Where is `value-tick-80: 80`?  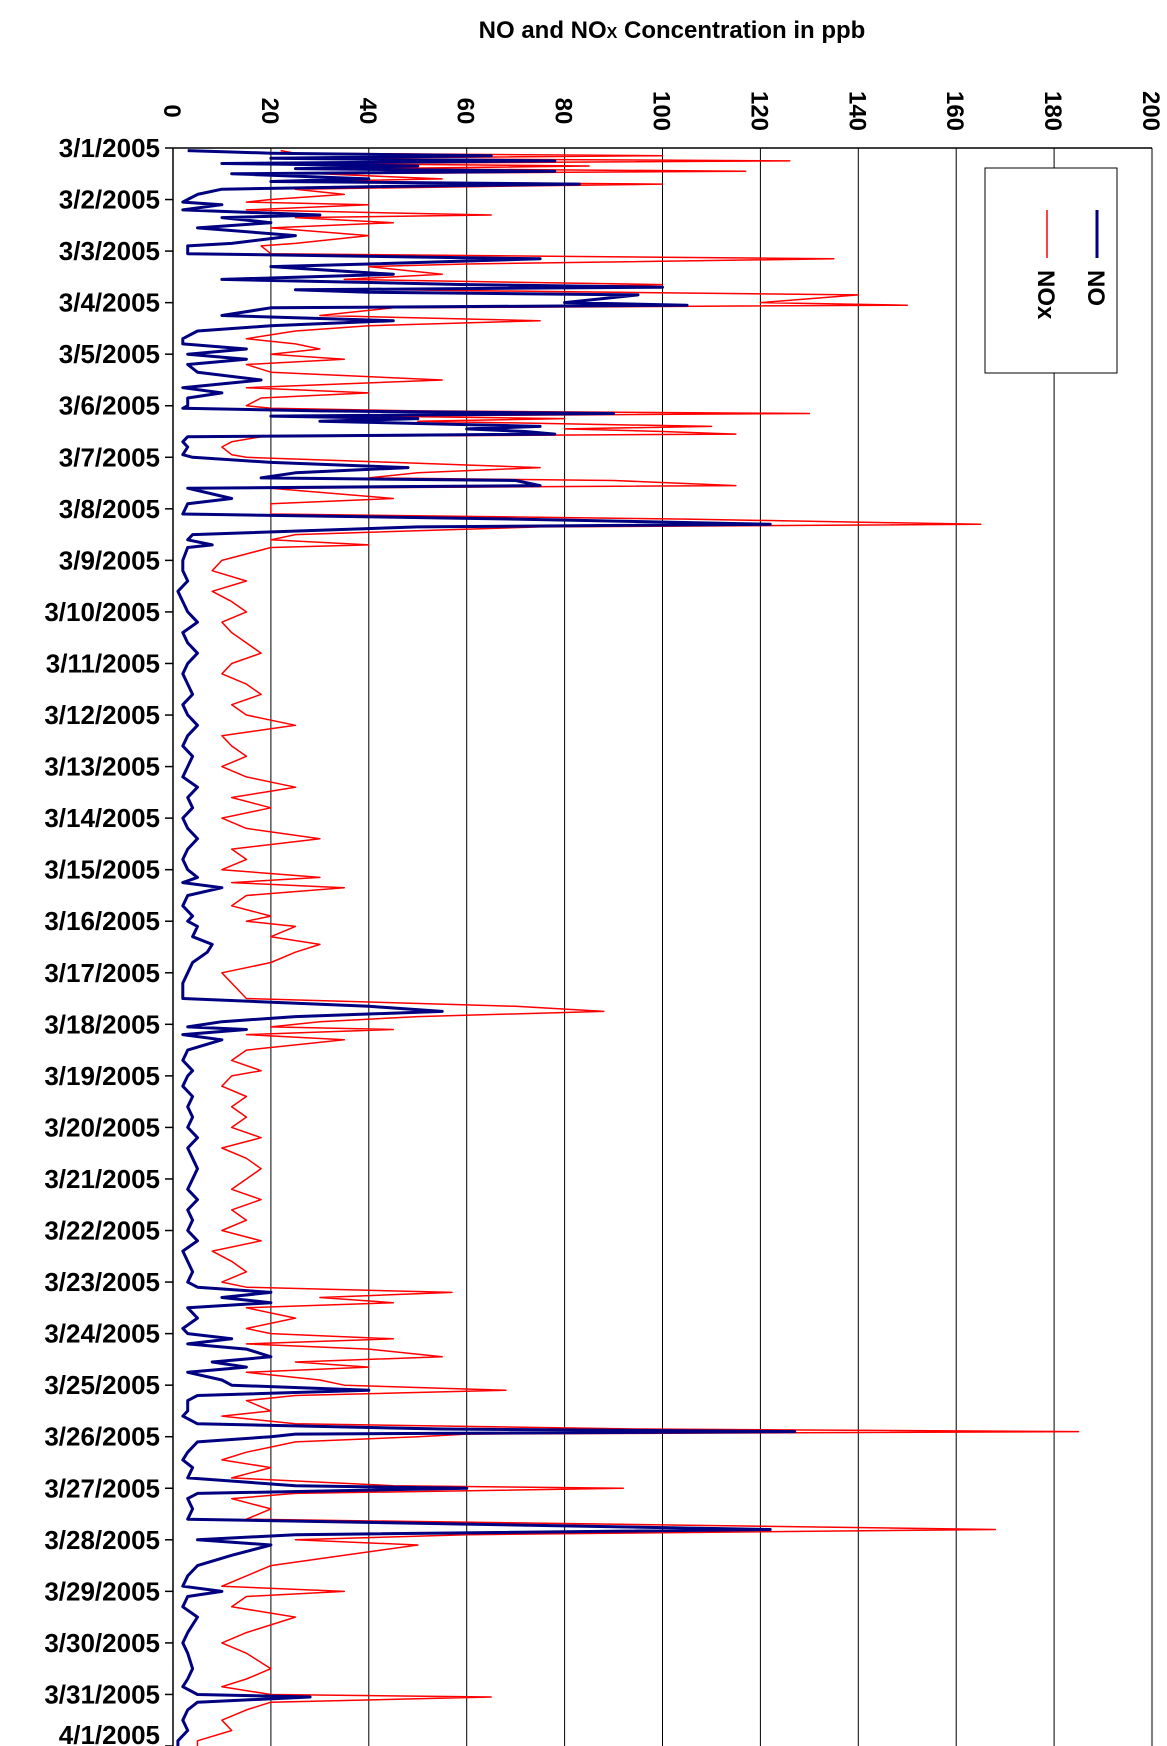 value-tick-80: 80 is located at coordinates (563, 111).